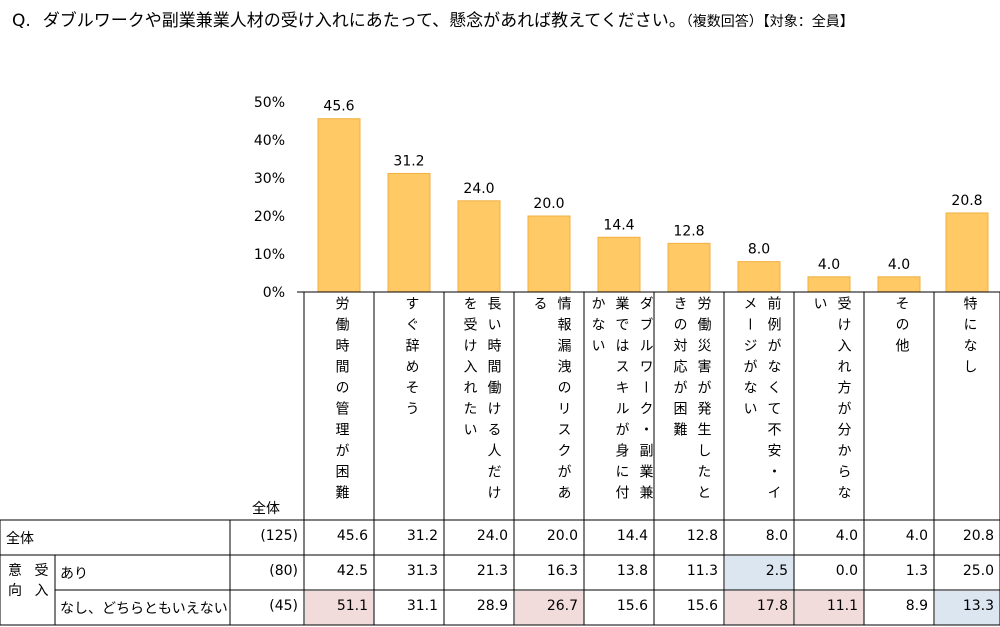 The image size is (1000, 627). I want to click on question-mark: Q., so click(21, 21).